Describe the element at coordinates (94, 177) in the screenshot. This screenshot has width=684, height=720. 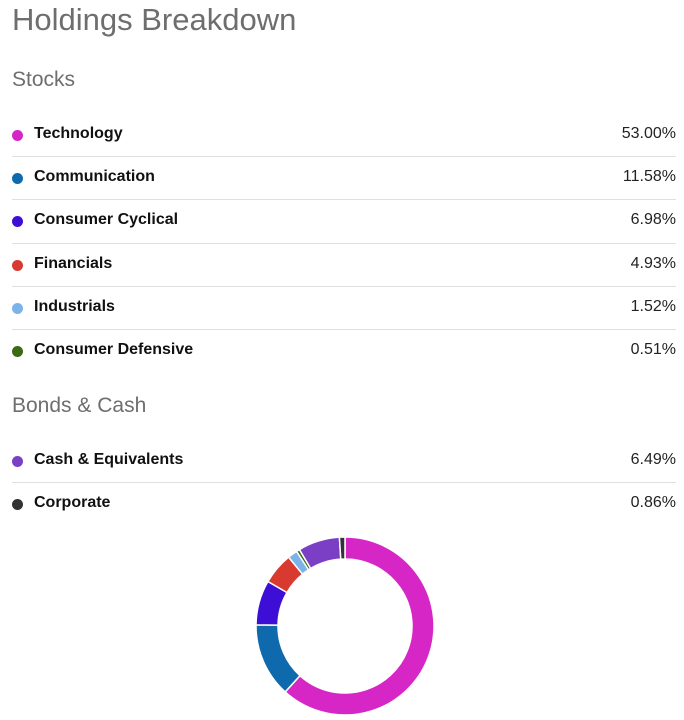
I see `item-label: Communication` at that location.